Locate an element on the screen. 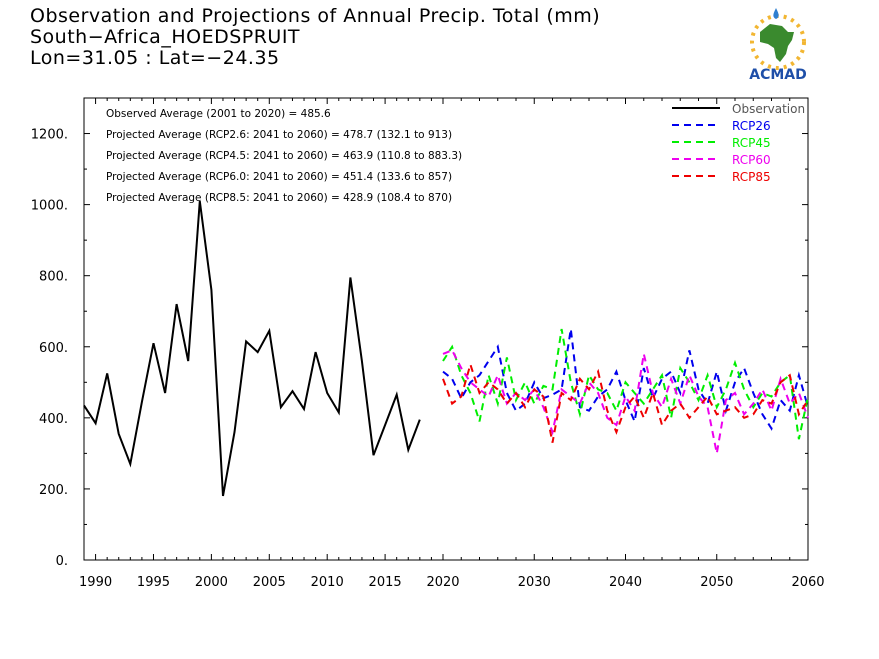 This screenshot has height=659, width=879. stat-annotation: Observed Average (2001 to 2020) = 485.6 is located at coordinates (218, 114).